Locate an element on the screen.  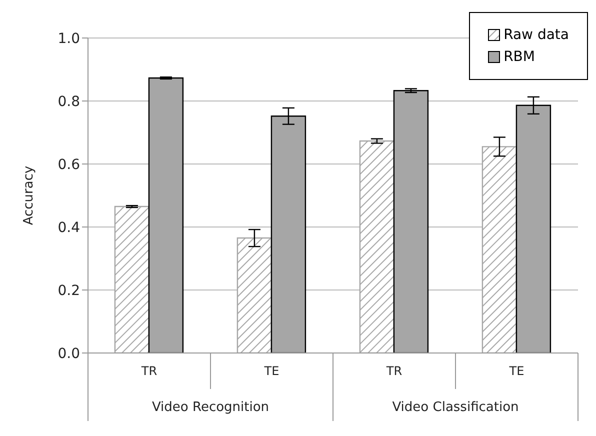
y-tick-label: 0.4 is located at coordinates (69, 228).